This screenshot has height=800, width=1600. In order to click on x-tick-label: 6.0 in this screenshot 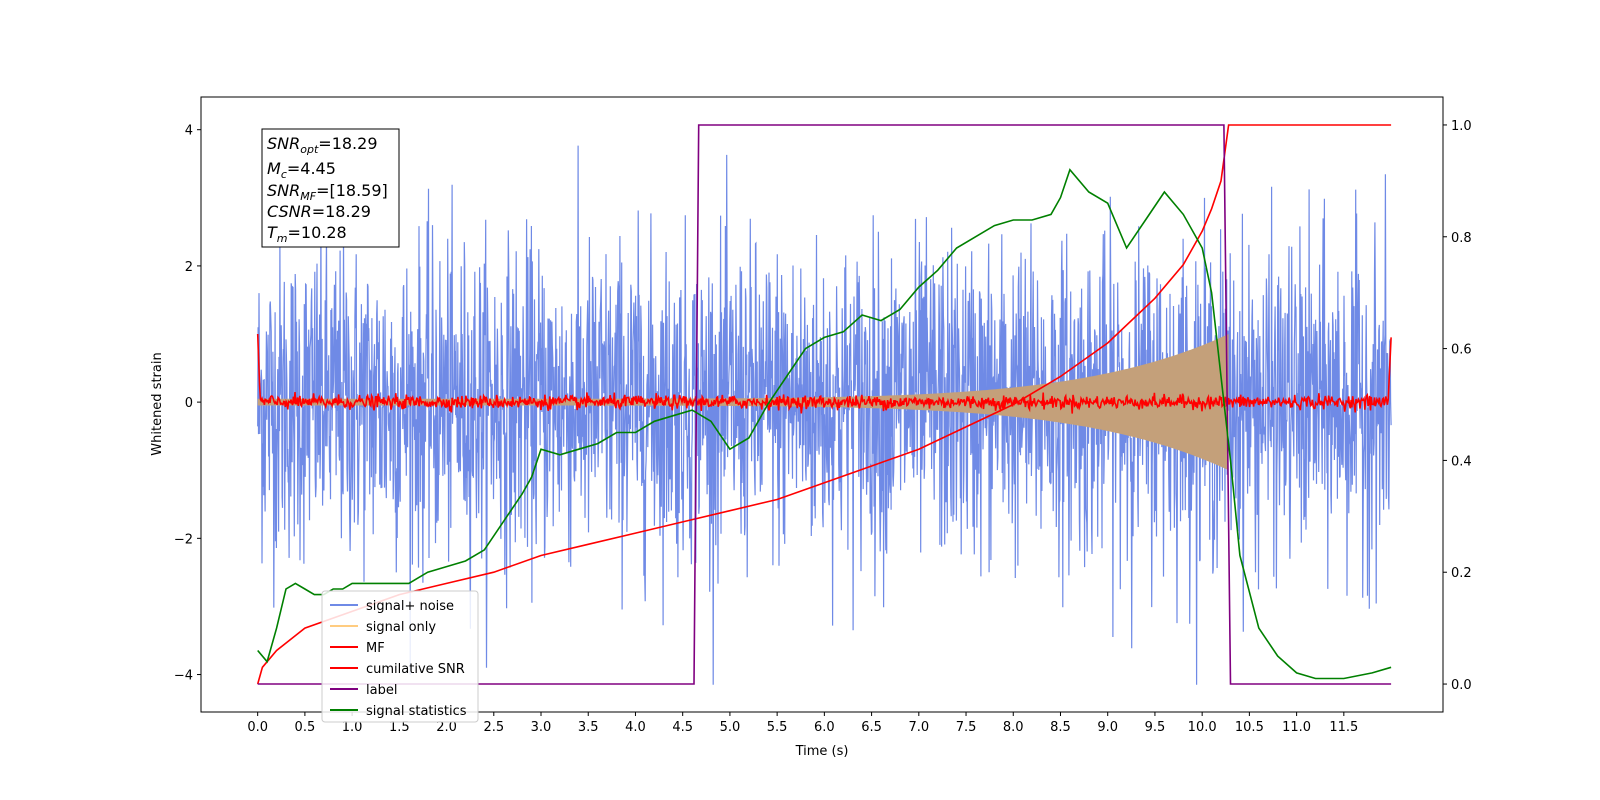, I will do `click(824, 727)`.